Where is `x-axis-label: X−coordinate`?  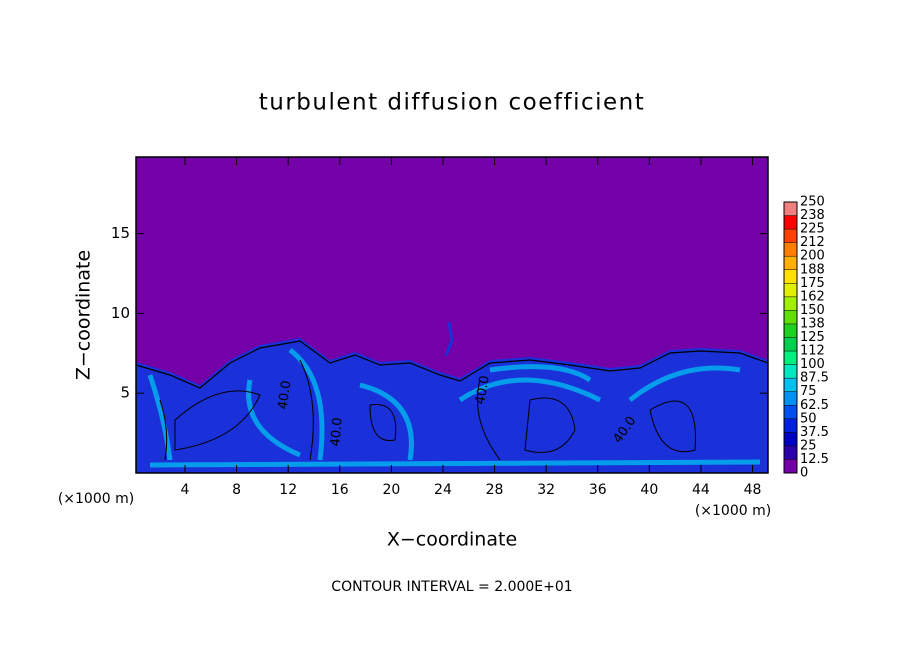
x-axis-label: X−coordinate is located at coordinates (452, 540).